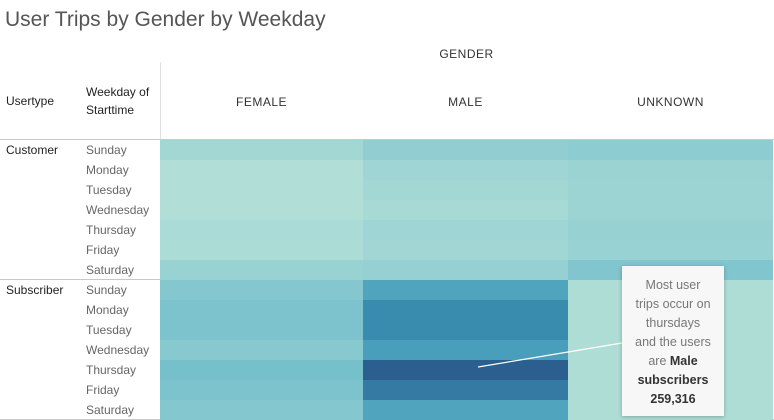 The image size is (774, 420). I want to click on weekday-label-customer-wednesday: Wednesday, so click(118, 210).